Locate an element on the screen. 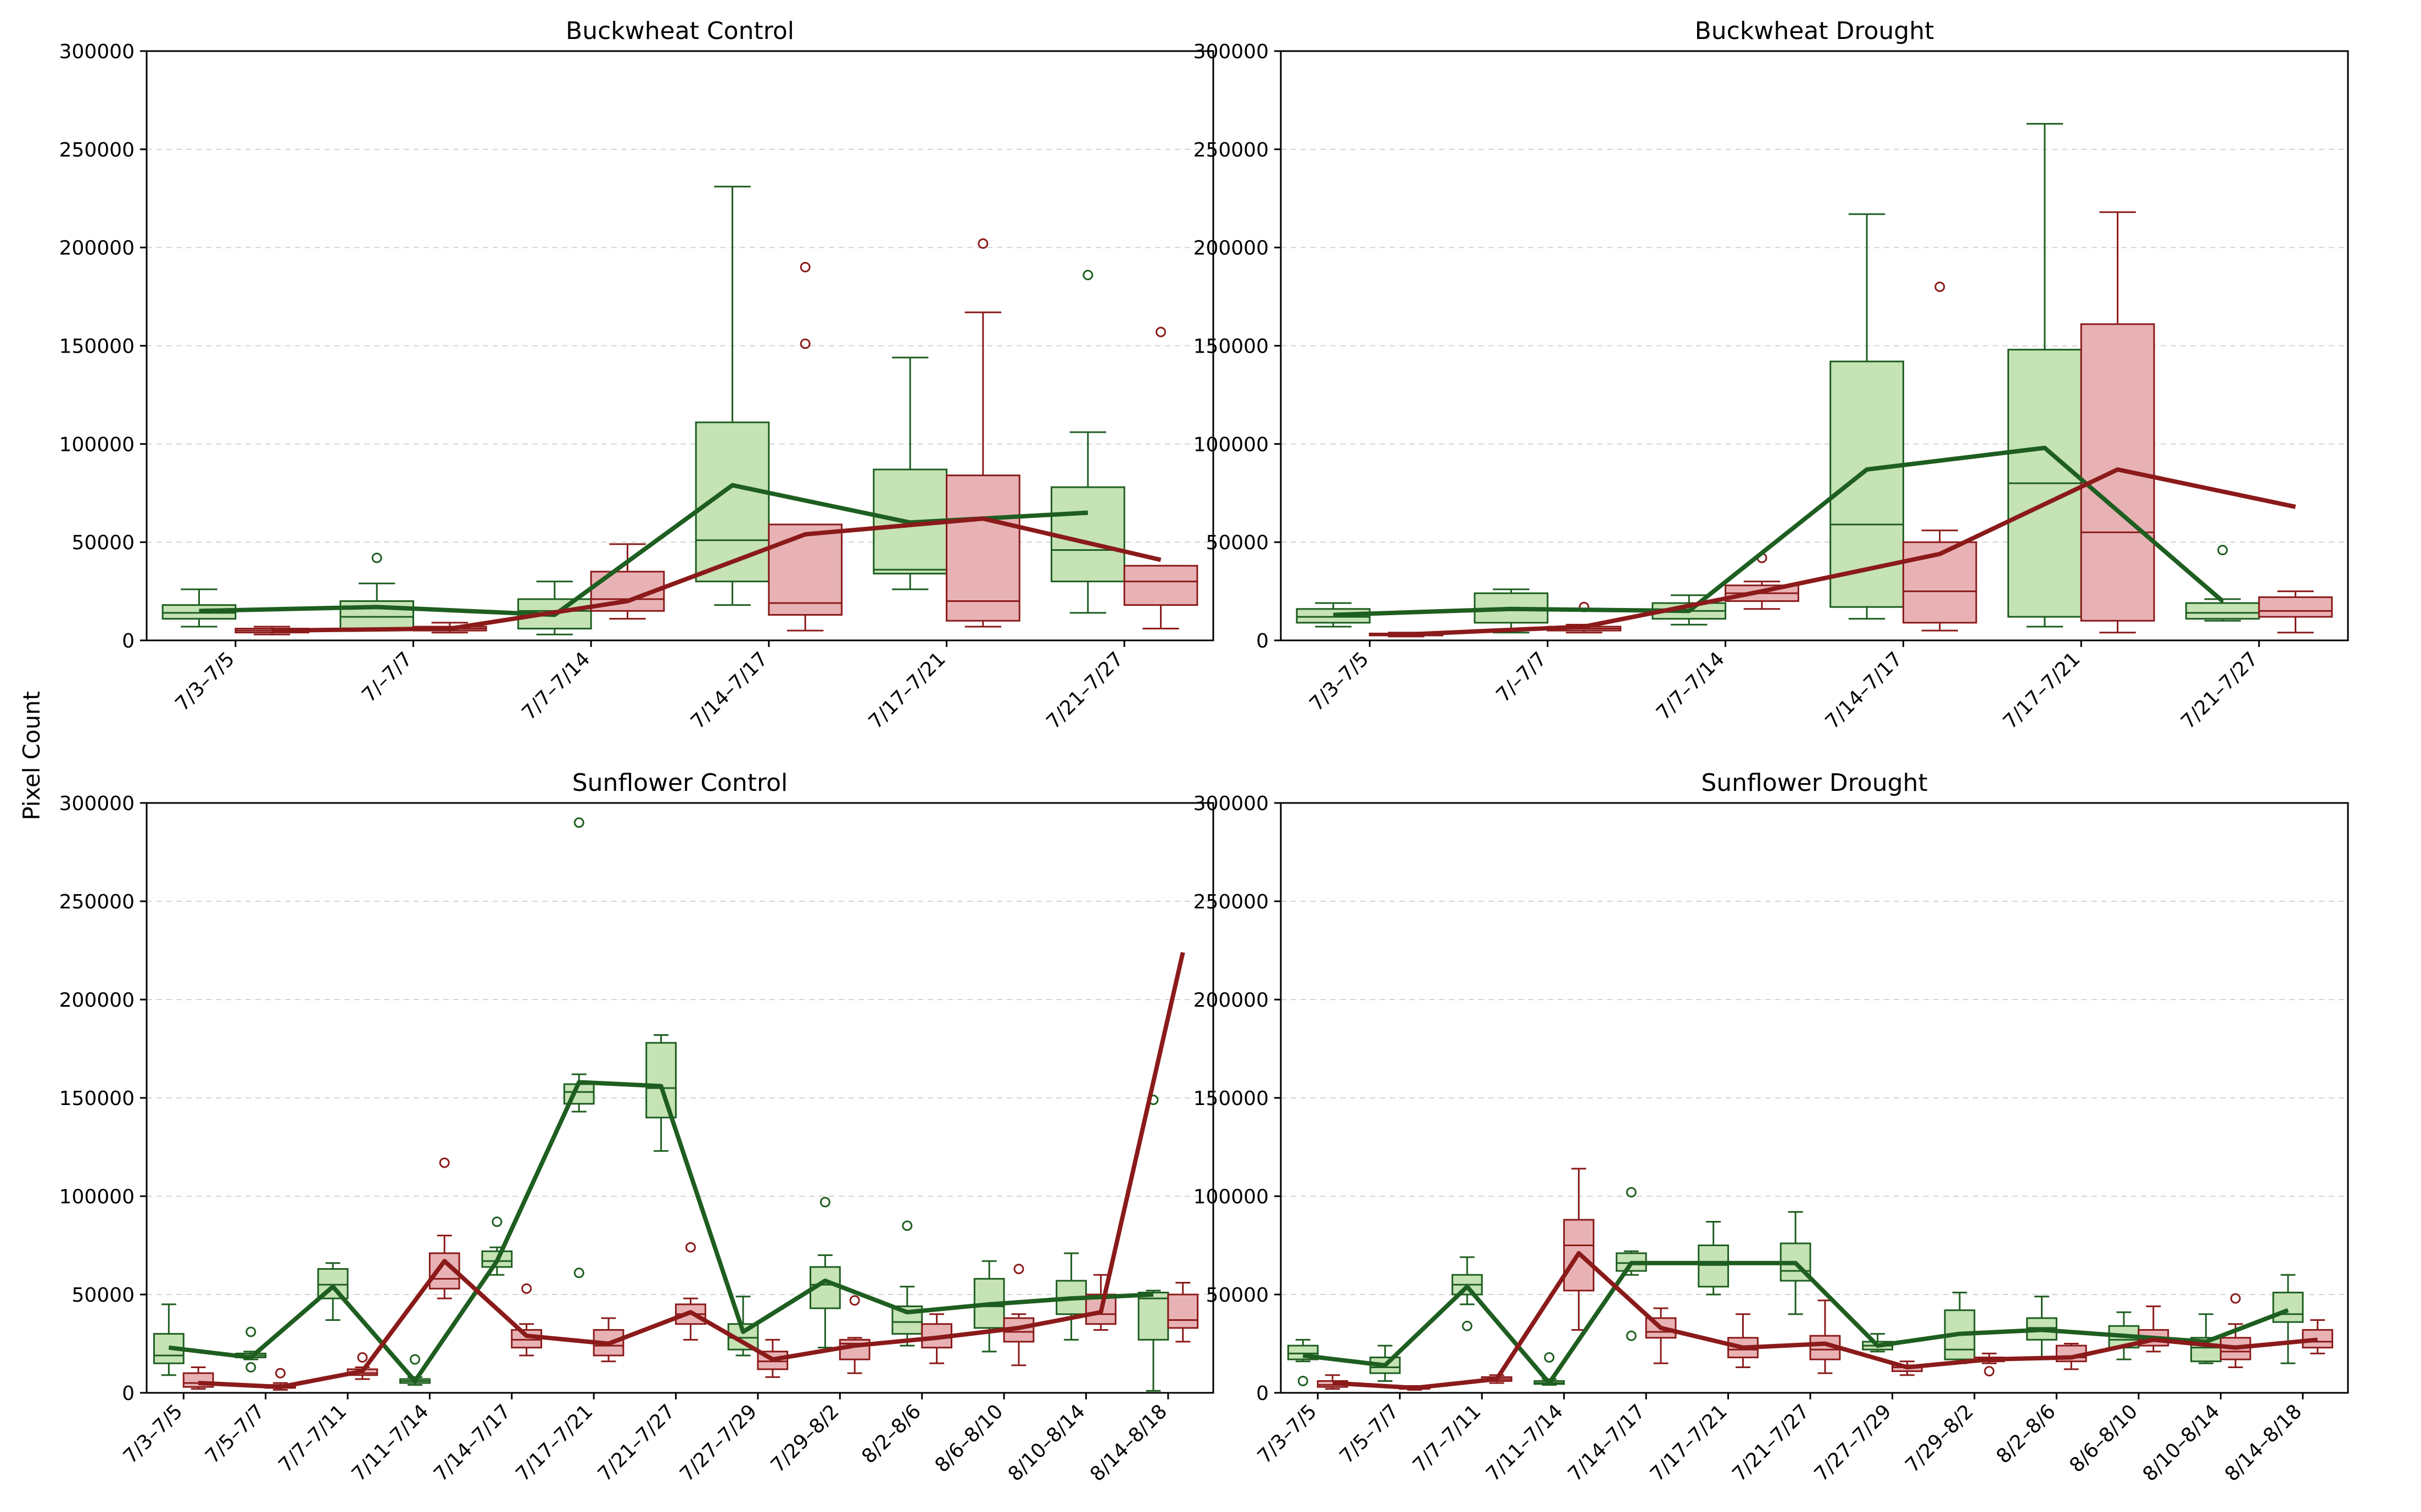 This screenshot has width=2421, height=1512. chart-title: Buckwheat Drought is located at coordinates (1814, 31).